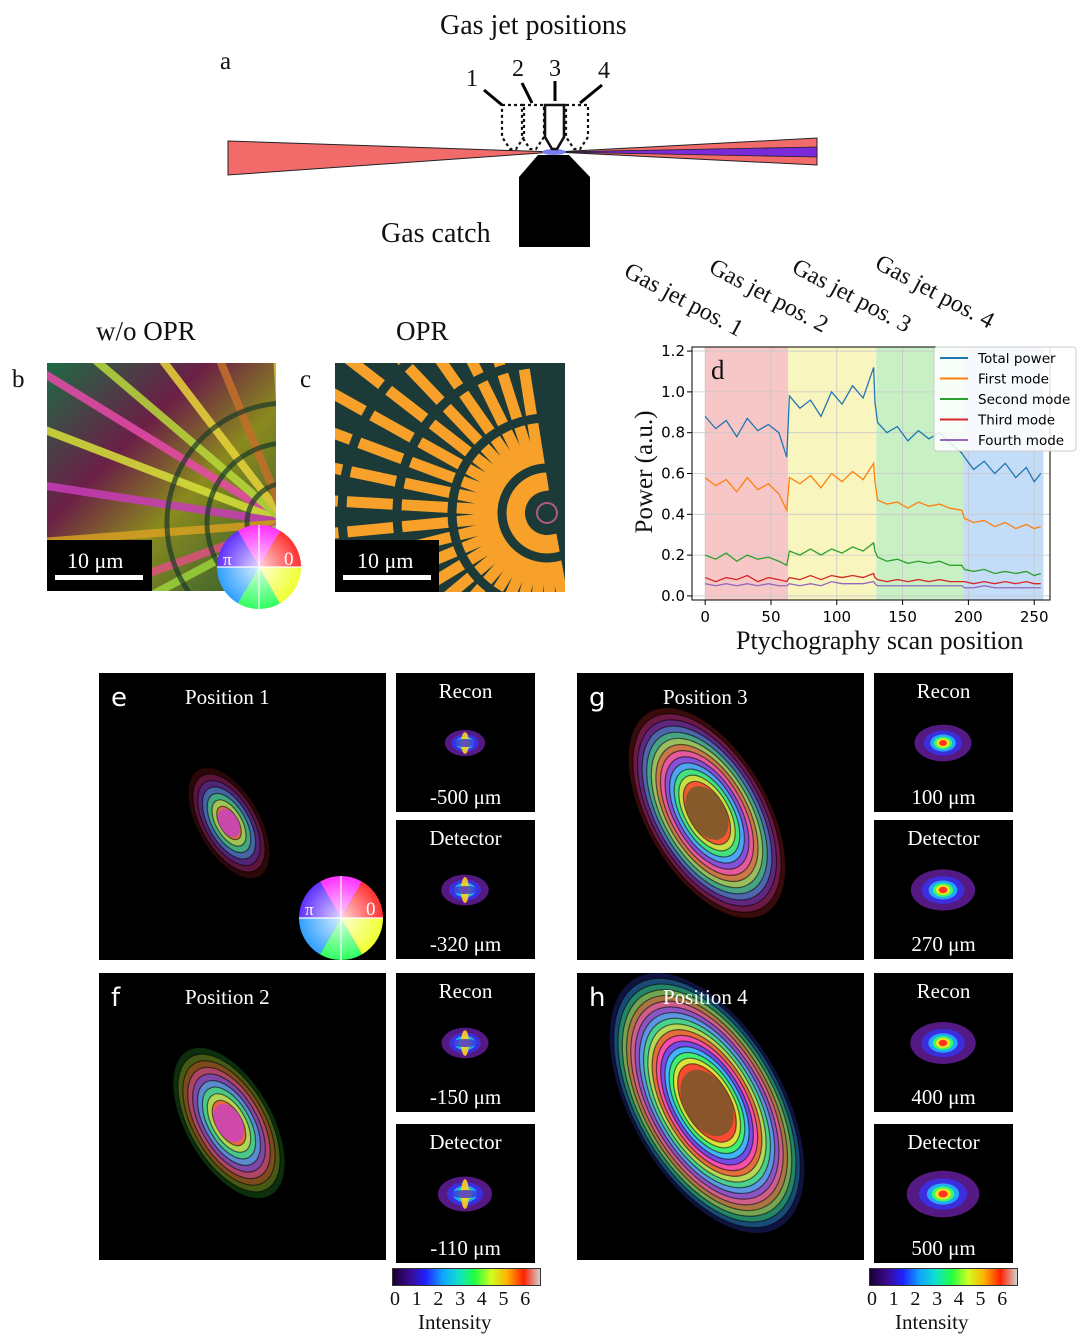 The image size is (1078, 1335). I want to click on y-tick-label: 0.8, so click(673, 433).